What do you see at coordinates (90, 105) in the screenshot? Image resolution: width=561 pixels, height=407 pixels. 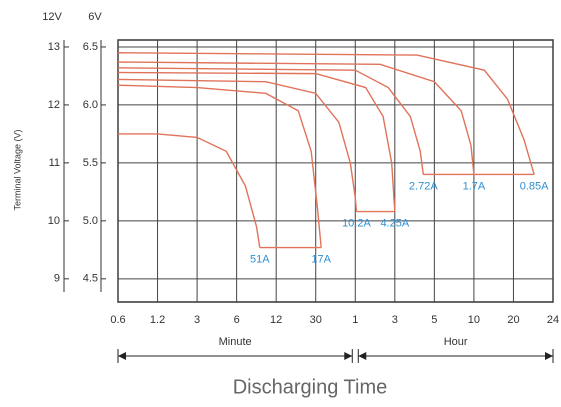 I see `y-tick-label: 6.0` at bounding box center [90, 105].